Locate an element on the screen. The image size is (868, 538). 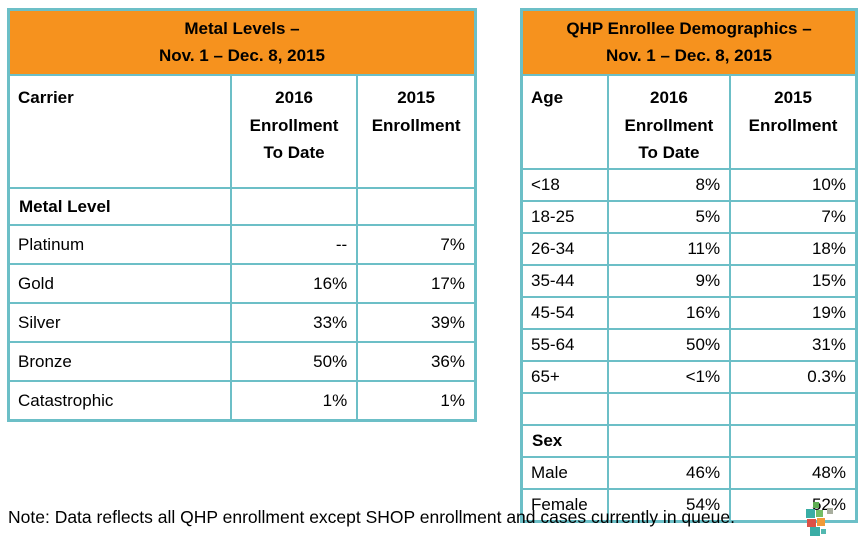
value-2016: 46% is located at coordinates (669, 472).